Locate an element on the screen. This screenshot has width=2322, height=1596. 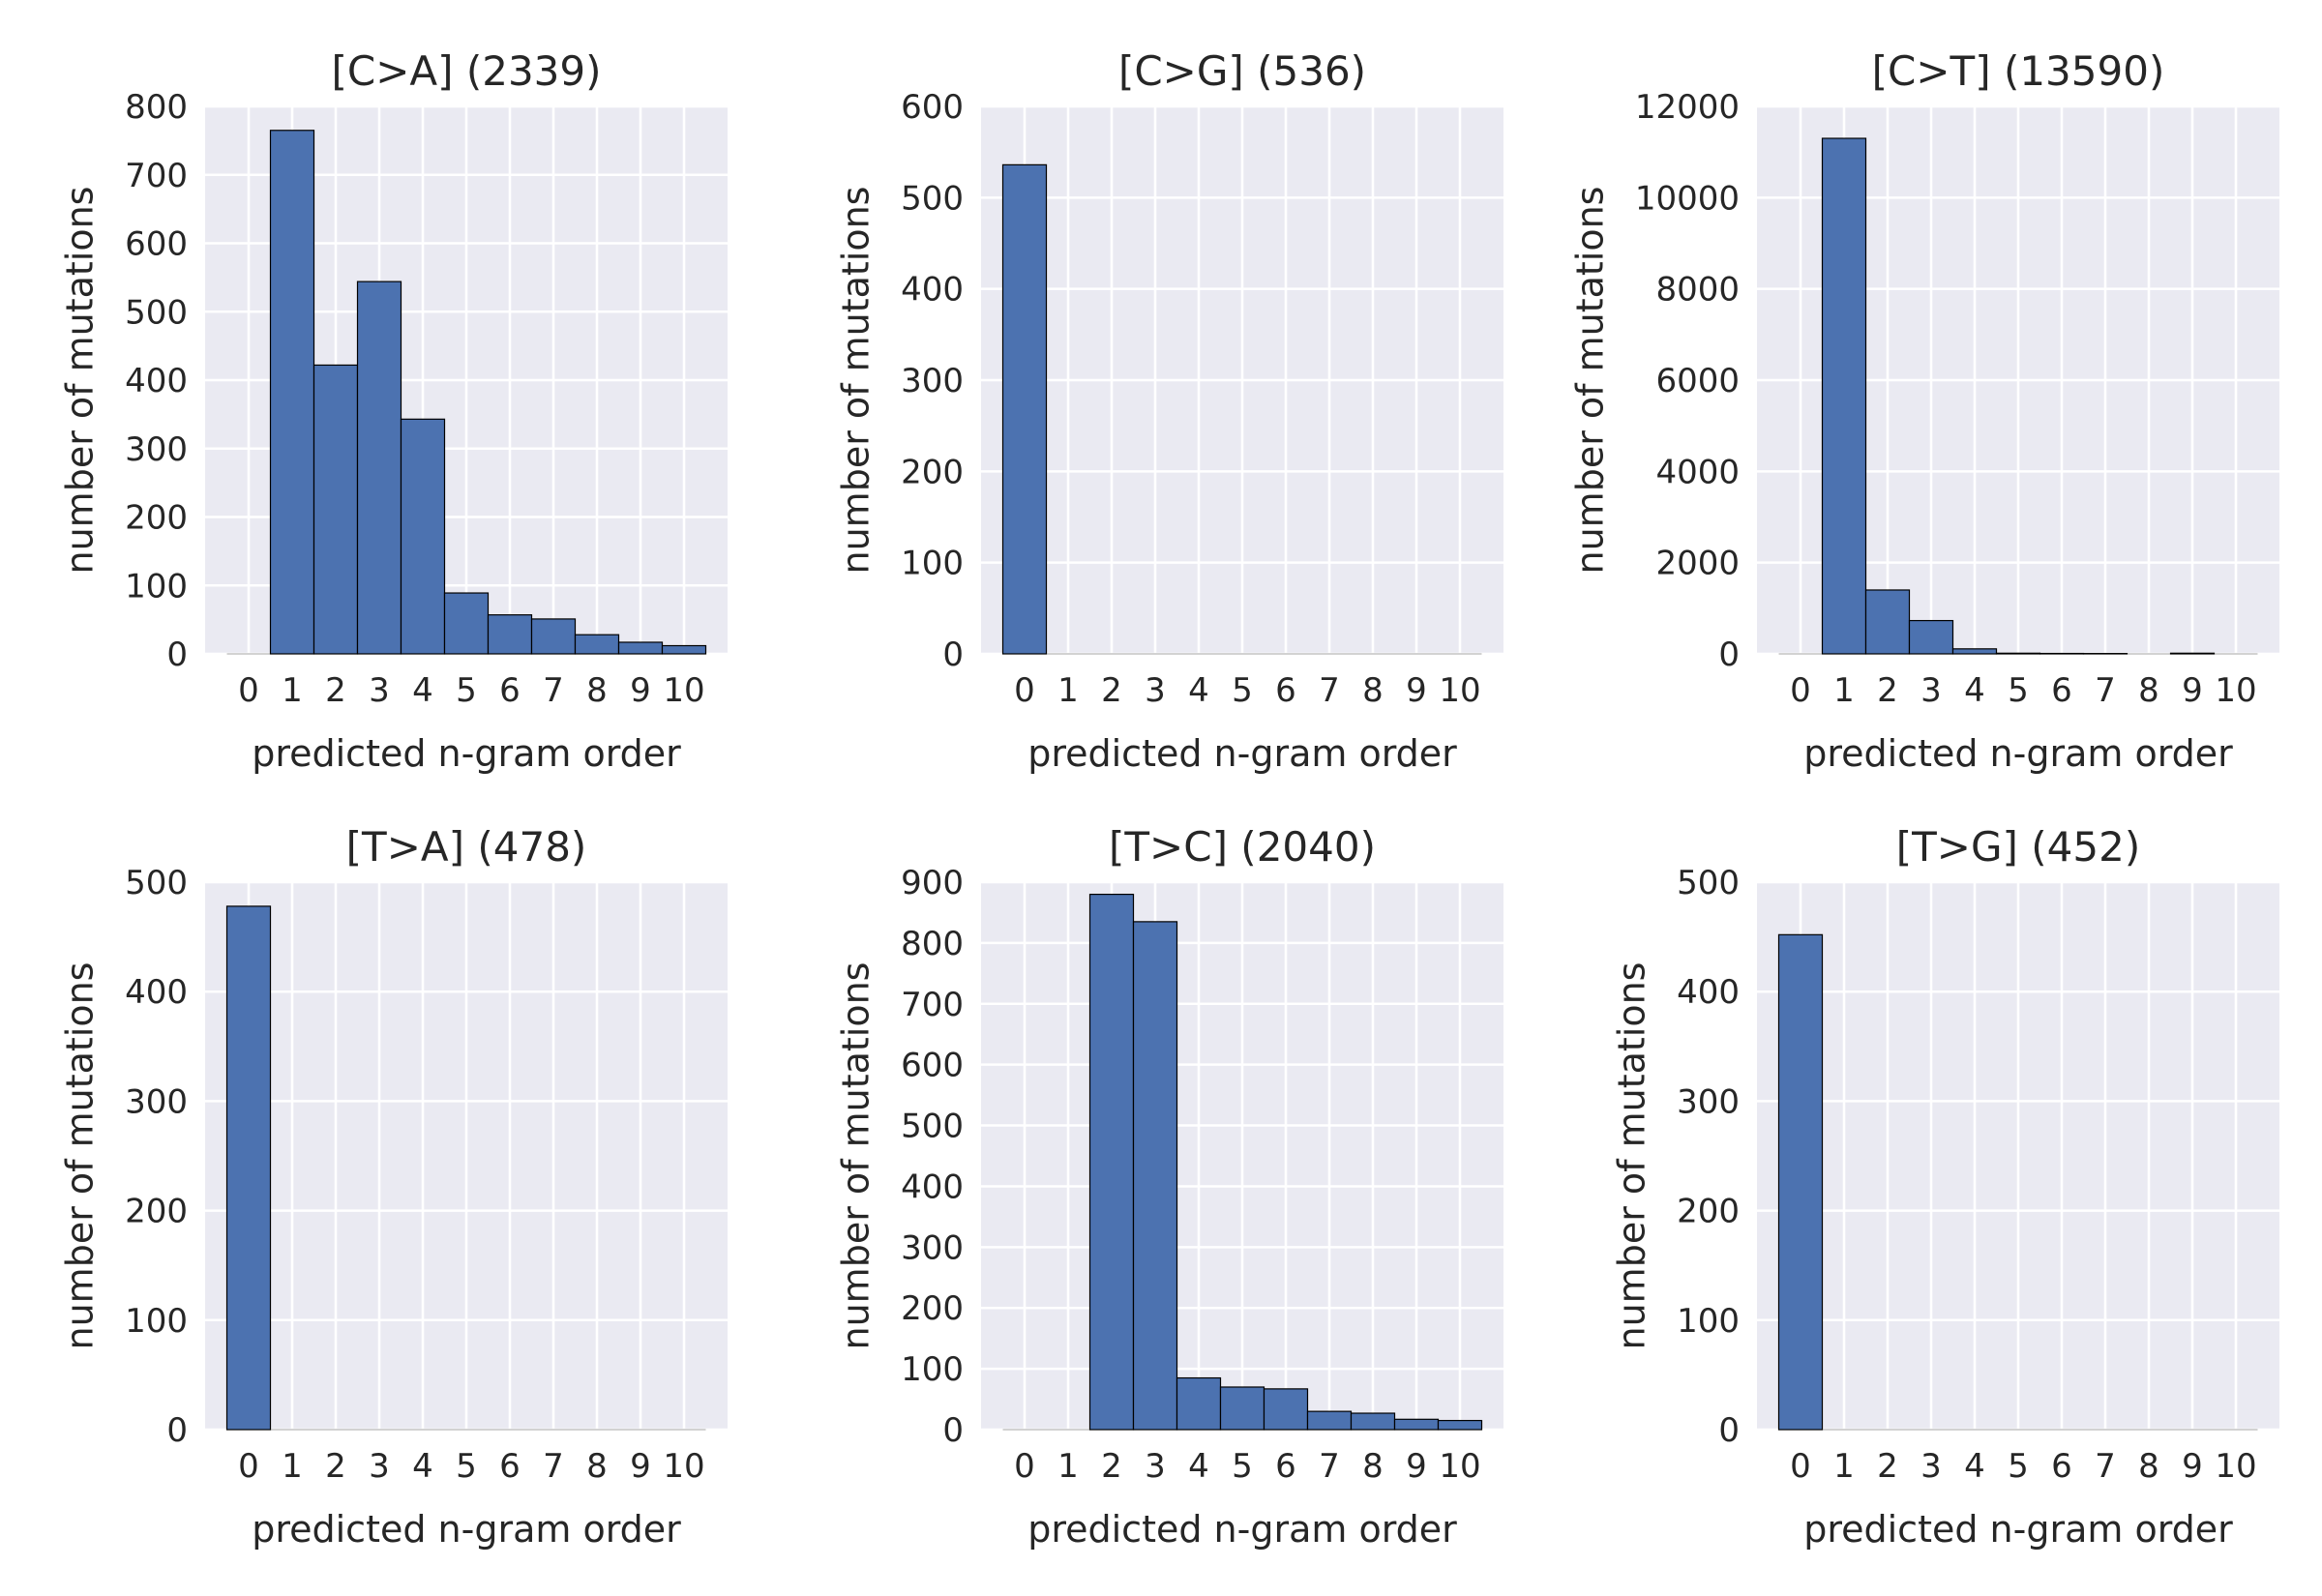
subplot-title: [C>G] (536) is located at coordinates (1242, 71).